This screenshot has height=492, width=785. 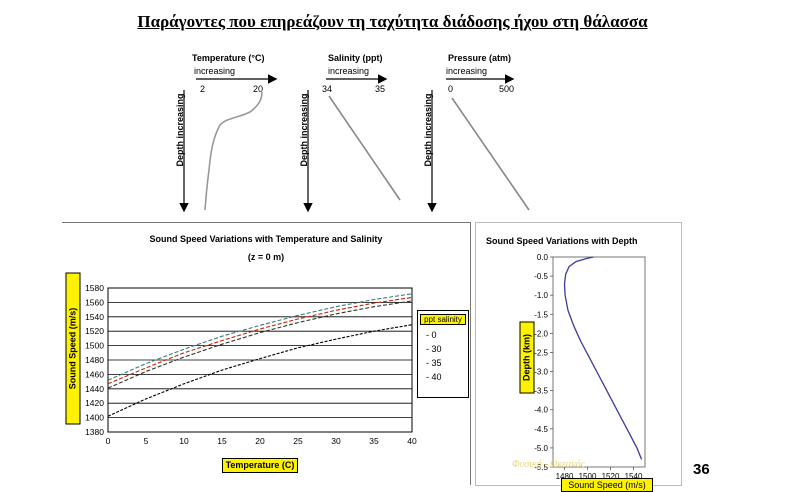 What do you see at coordinates (541, 276) in the screenshot?
I see `y-tick-label: -0.5` at bounding box center [541, 276].